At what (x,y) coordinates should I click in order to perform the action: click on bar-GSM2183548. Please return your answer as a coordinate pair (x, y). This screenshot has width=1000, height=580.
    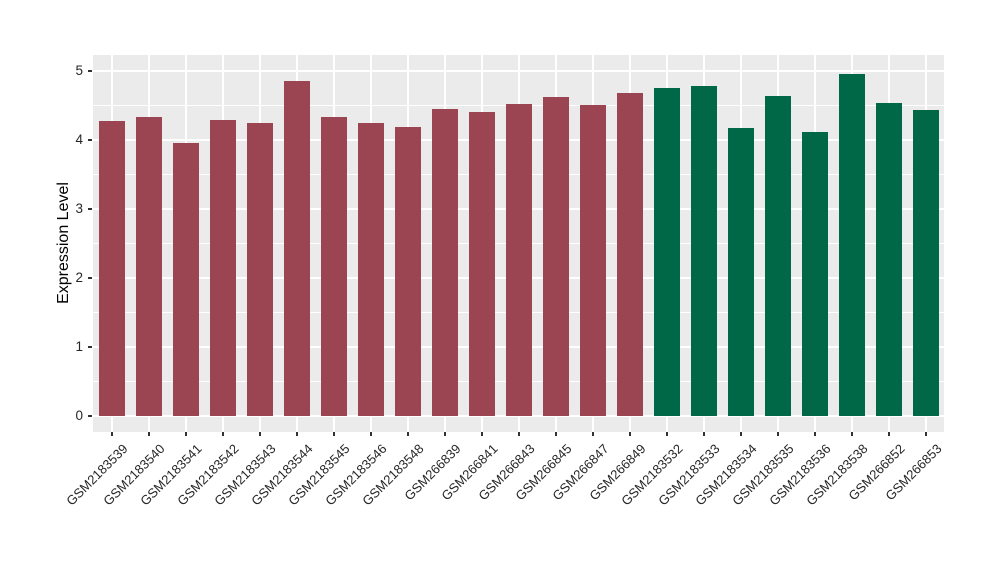
    Looking at the image, I should click on (407, 271).